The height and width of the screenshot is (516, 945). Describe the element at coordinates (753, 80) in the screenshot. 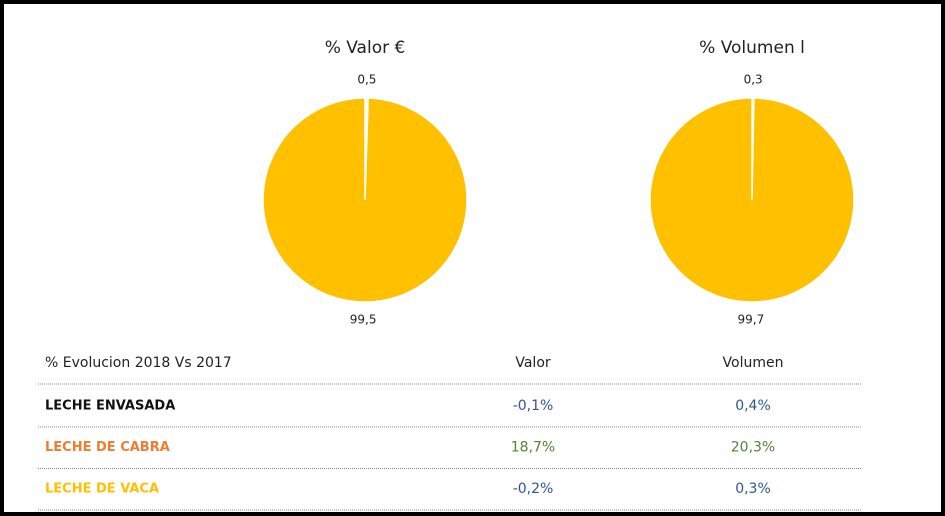

I see `value-label: 0,3` at that location.